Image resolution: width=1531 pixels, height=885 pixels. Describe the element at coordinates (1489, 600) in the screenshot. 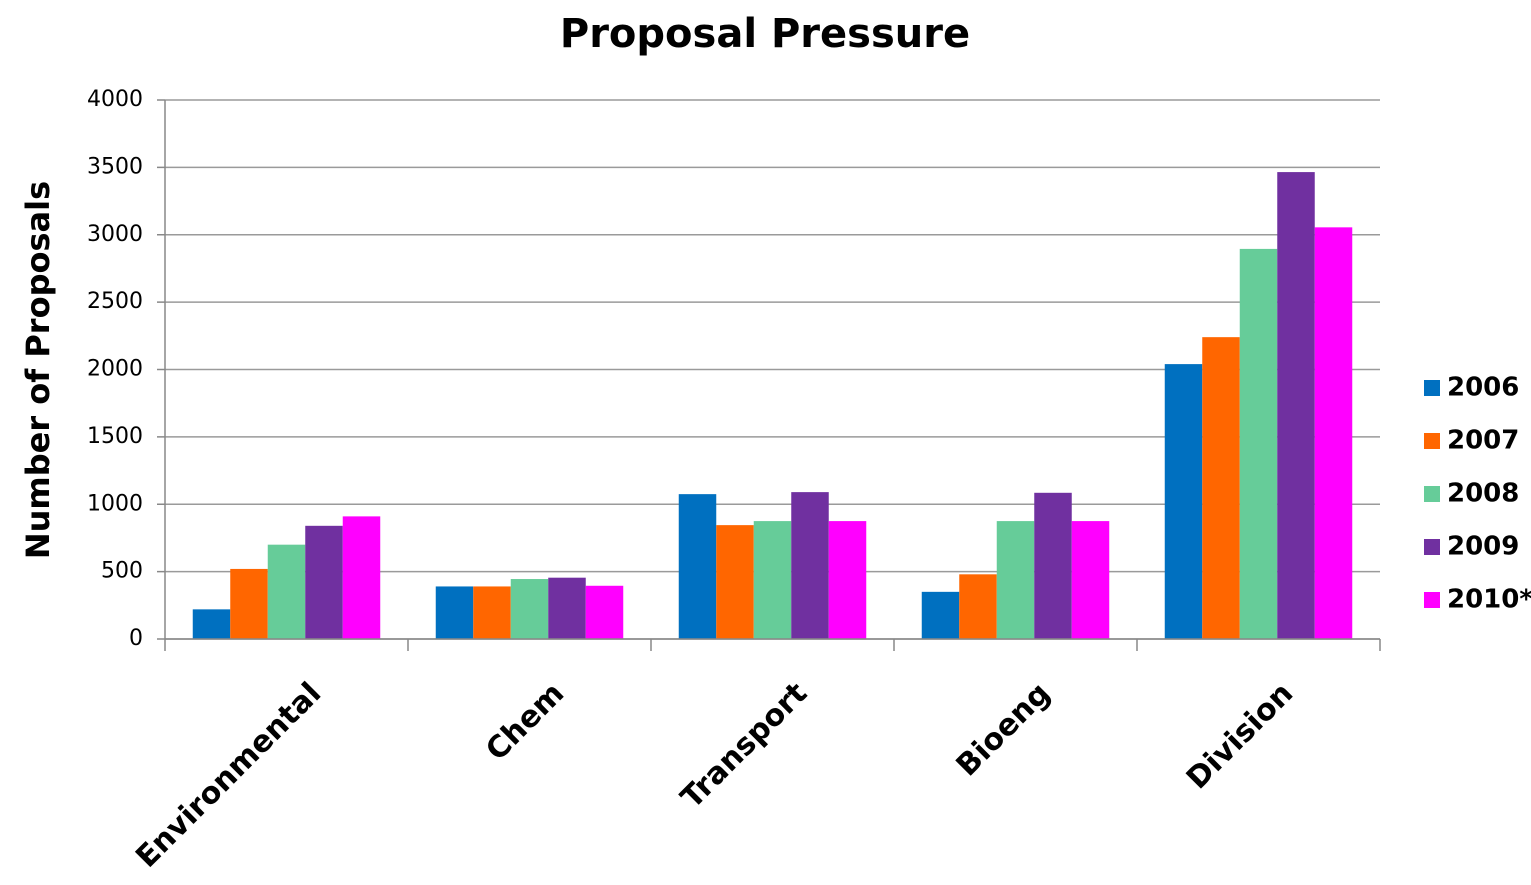

I see `legend-label: 2010*` at that location.